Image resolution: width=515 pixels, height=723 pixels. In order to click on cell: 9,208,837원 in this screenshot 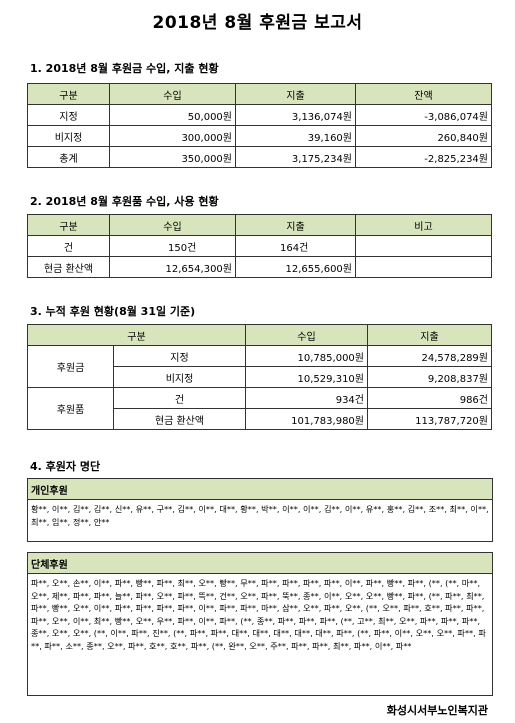, I will do `click(429, 377)`.